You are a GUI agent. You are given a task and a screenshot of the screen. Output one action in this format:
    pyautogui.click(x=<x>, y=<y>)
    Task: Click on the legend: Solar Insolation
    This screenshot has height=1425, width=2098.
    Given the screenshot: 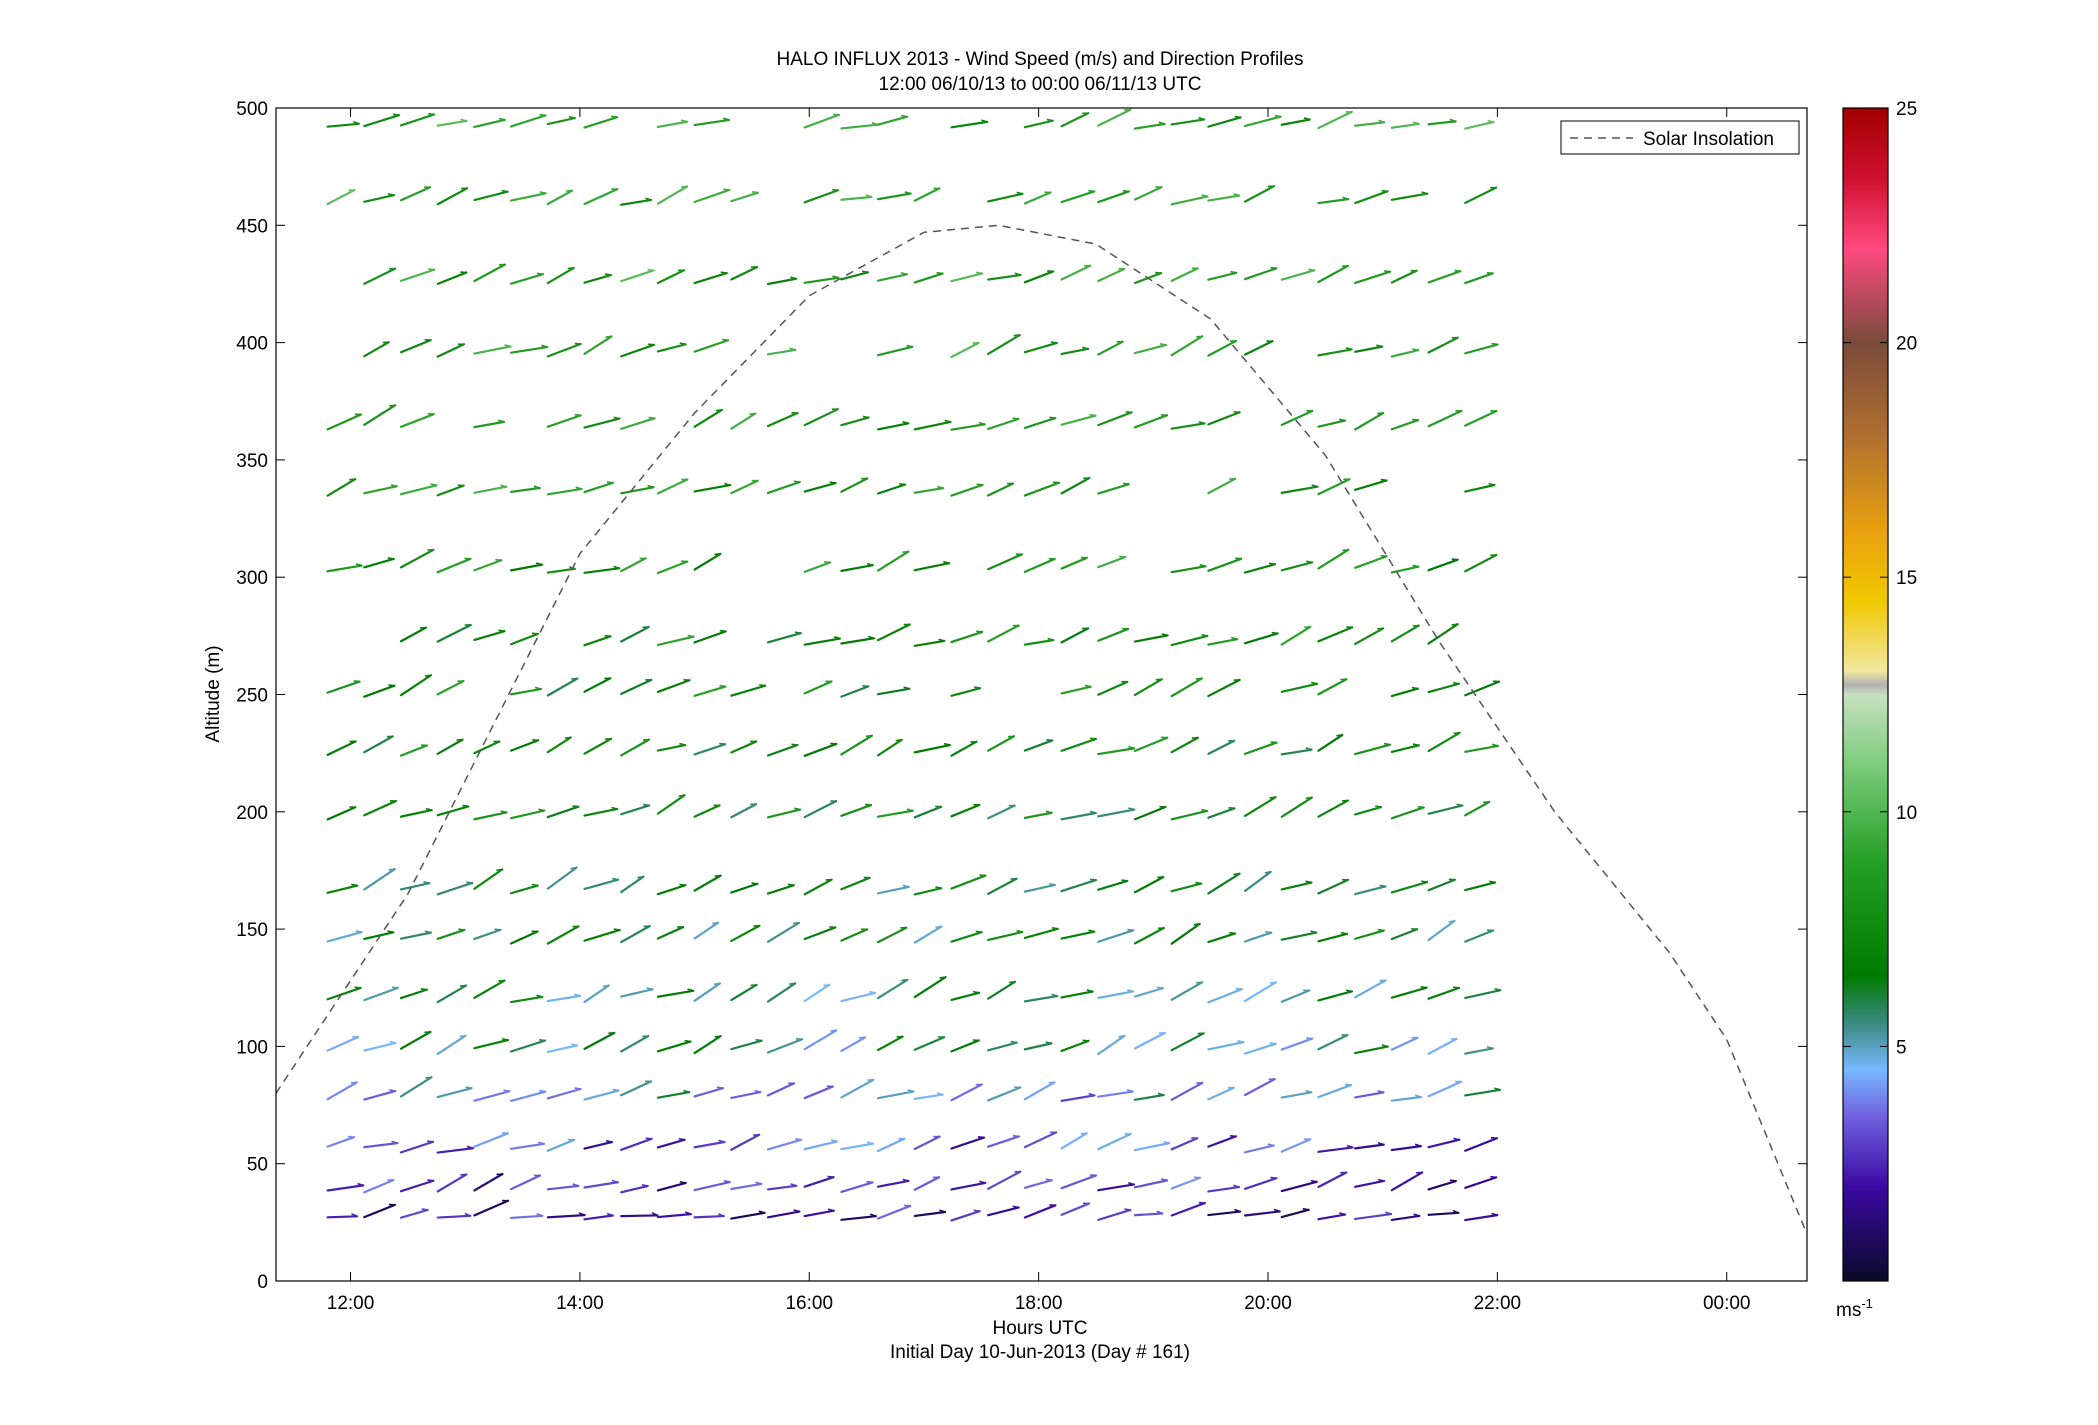 What is the action you would take?
    pyautogui.click(x=1680, y=137)
    